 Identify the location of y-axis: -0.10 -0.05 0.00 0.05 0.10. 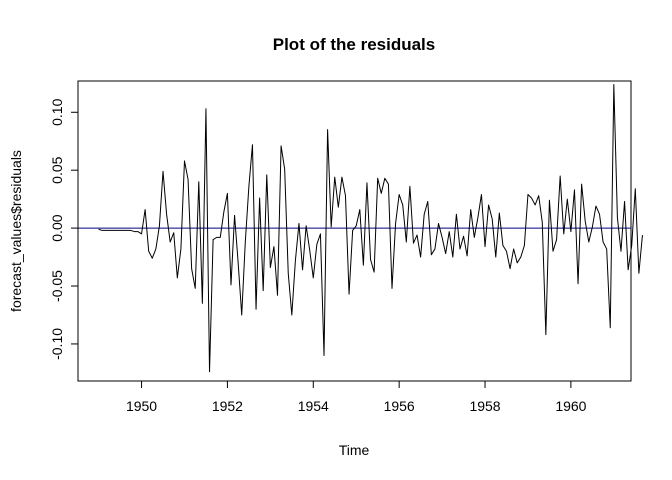
(64, 229).